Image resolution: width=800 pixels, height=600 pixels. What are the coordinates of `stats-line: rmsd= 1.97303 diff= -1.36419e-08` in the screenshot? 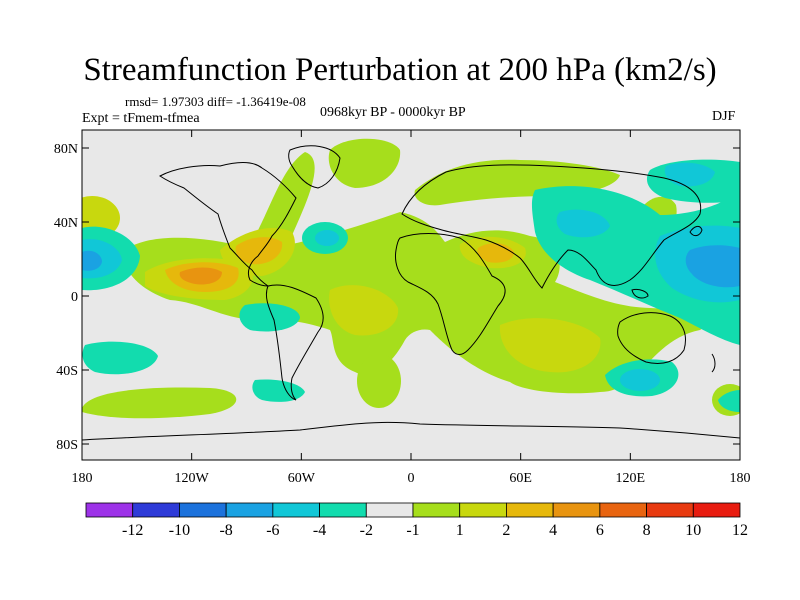 It's located at (215, 102).